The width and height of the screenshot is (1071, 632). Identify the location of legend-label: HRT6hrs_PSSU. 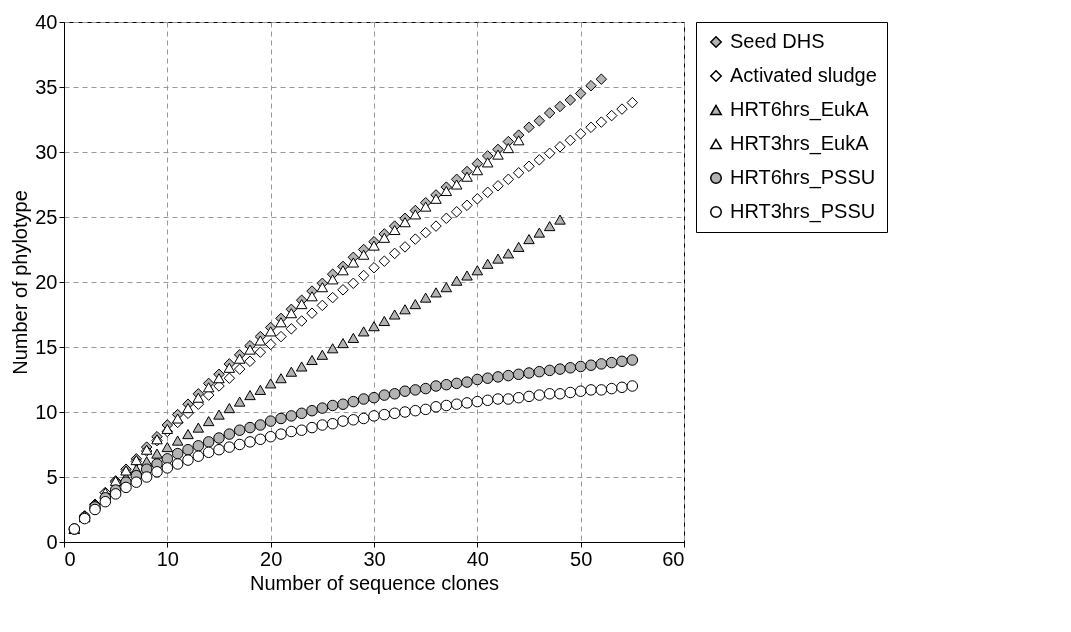
(803, 177).